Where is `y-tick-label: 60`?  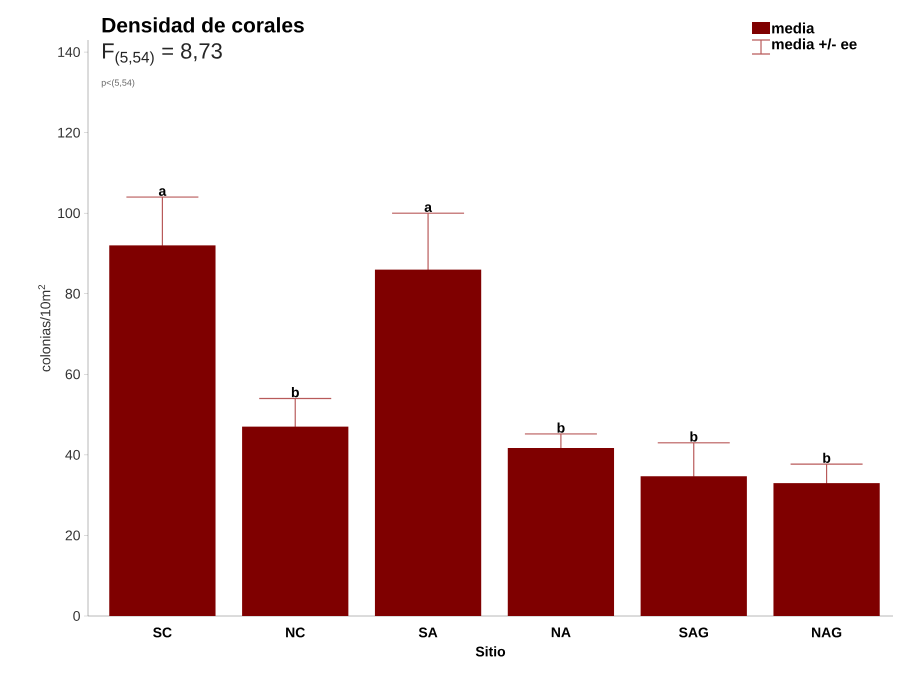 y-tick-label: 60 is located at coordinates (73, 374).